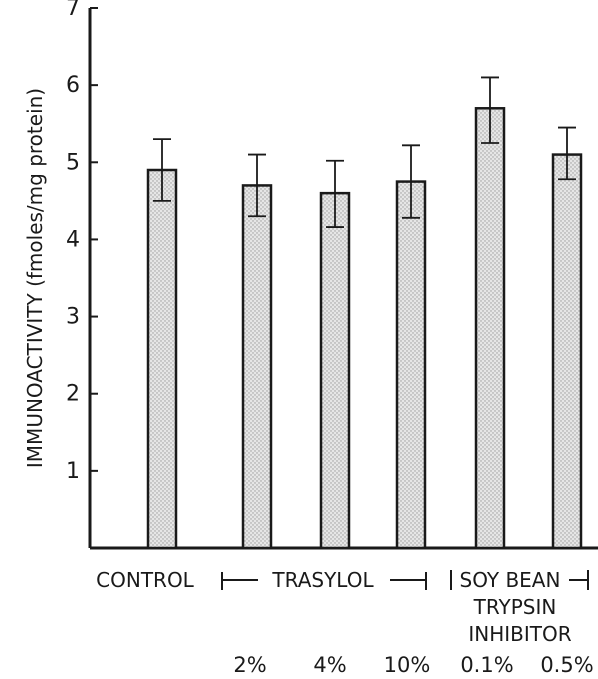 Image resolution: width=598 pixels, height=679 pixels. Describe the element at coordinates (519, 634) in the screenshot. I see `group-label-inhibitor: INHIBITOR` at that location.